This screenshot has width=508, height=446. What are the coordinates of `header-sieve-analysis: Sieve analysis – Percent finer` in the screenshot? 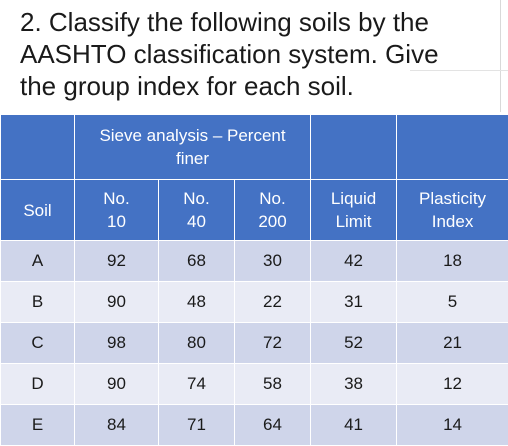 It's located at (193, 147).